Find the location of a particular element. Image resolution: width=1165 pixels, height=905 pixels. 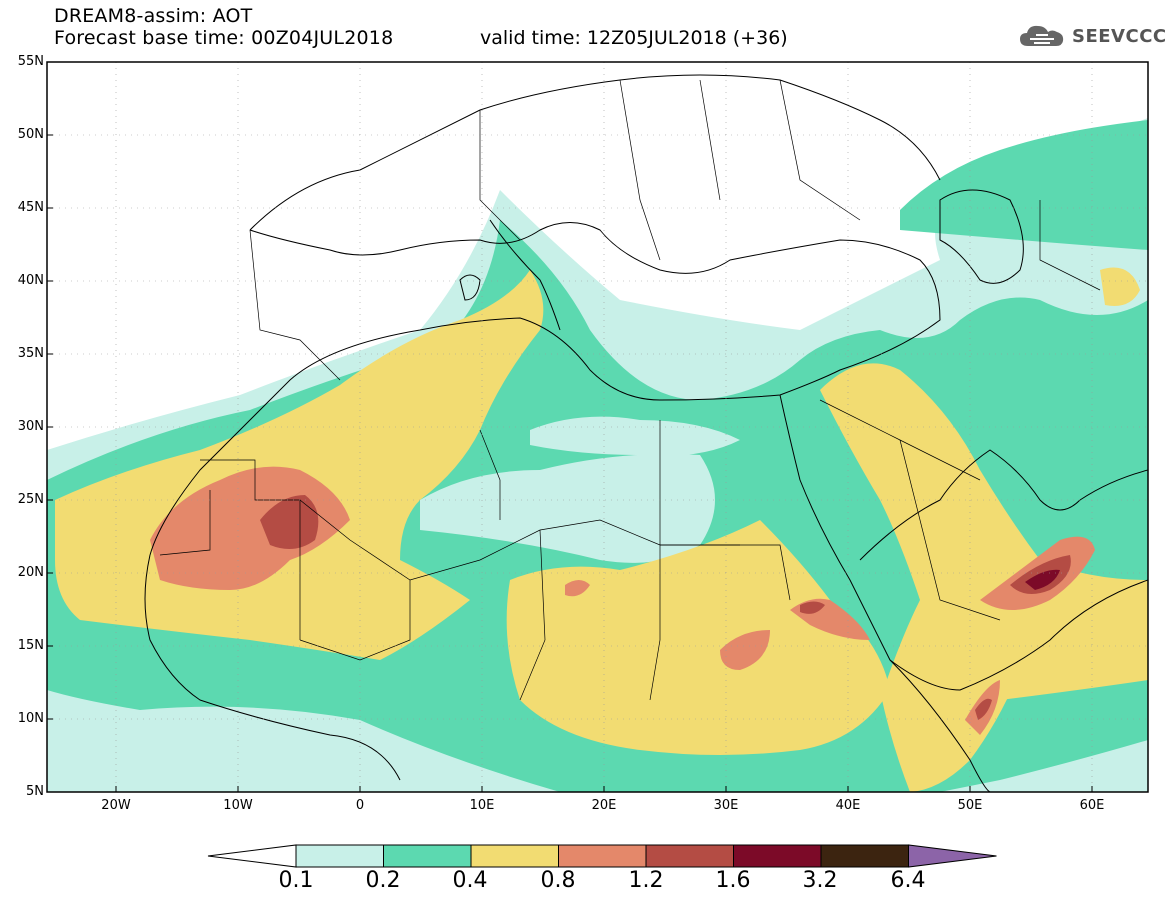

lat-label-20n: 20N is located at coordinates (30, 572).